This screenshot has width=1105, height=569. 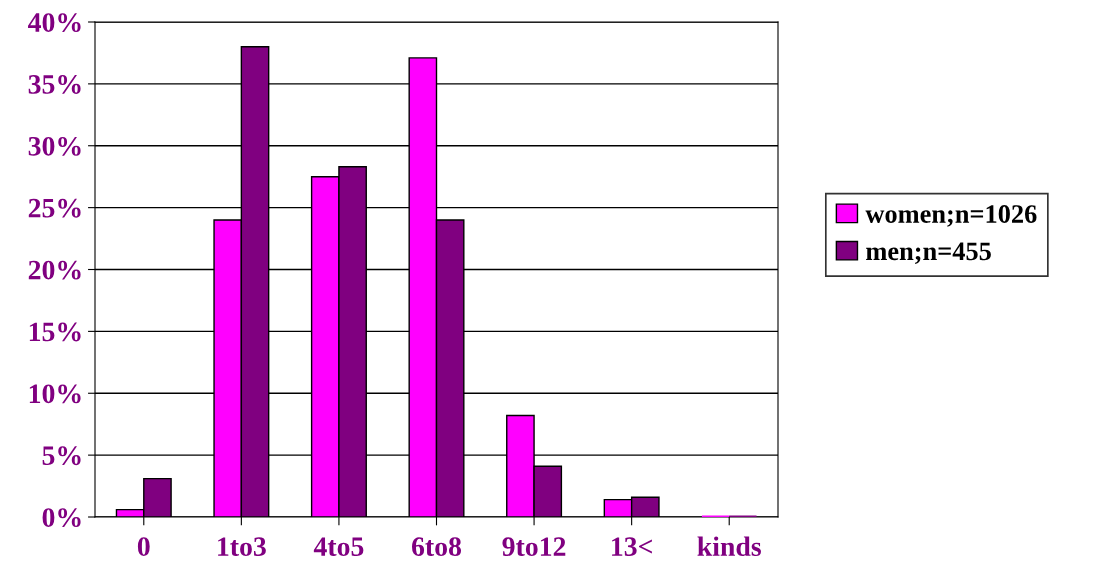 What do you see at coordinates (54, 270) in the screenshot?
I see `y-tick-label: 20%` at bounding box center [54, 270].